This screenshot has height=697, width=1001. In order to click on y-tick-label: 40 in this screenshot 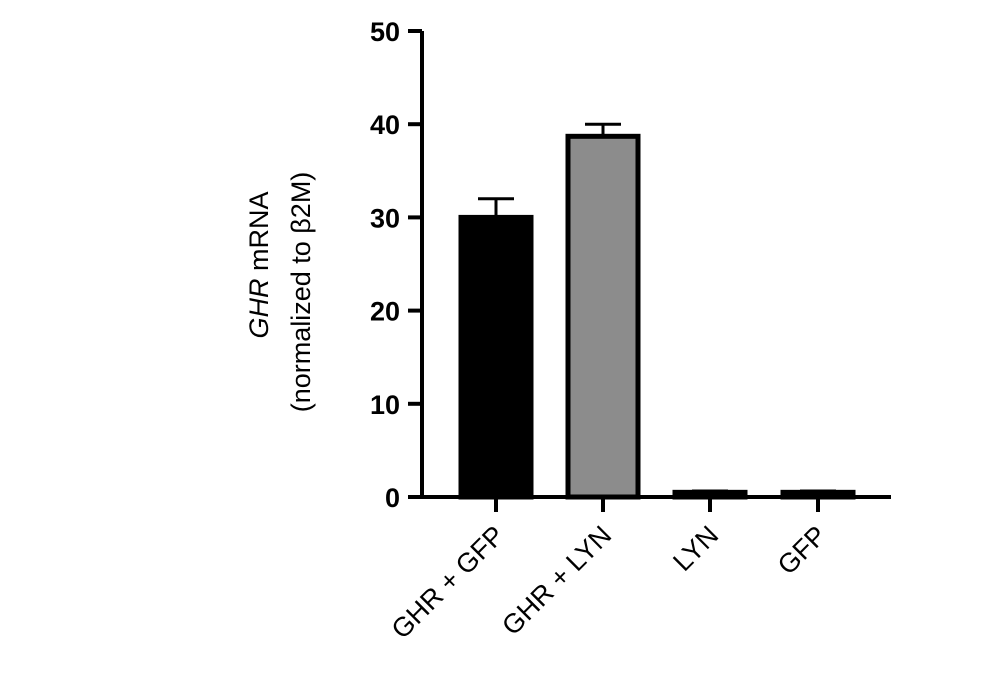, I will do `click(385, 125)`.